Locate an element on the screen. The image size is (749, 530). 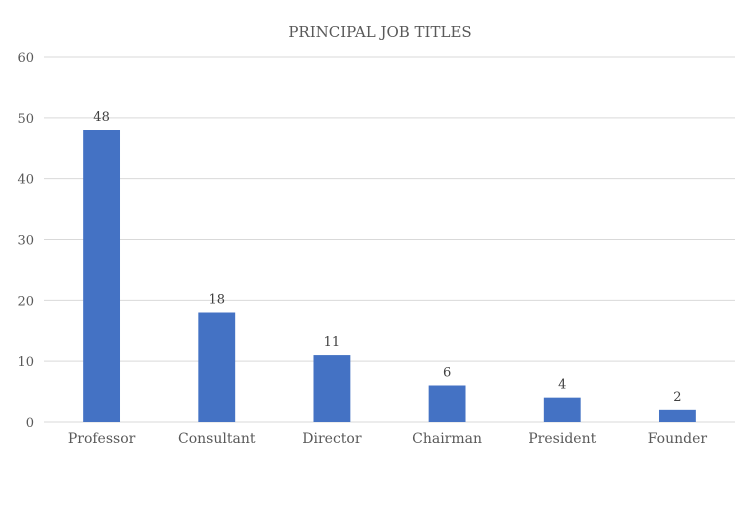
y-axis-tick-labels: 0 10 20 30 40 50 60 is located at coordinates (25, 241).